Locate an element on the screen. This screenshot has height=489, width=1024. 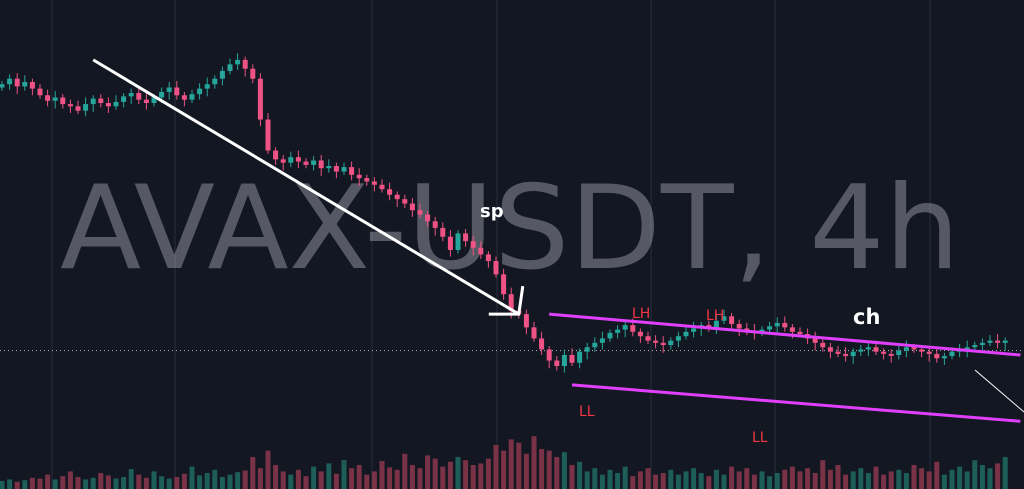
annotation-ll-2: LL is located at coordinates (760, 438).